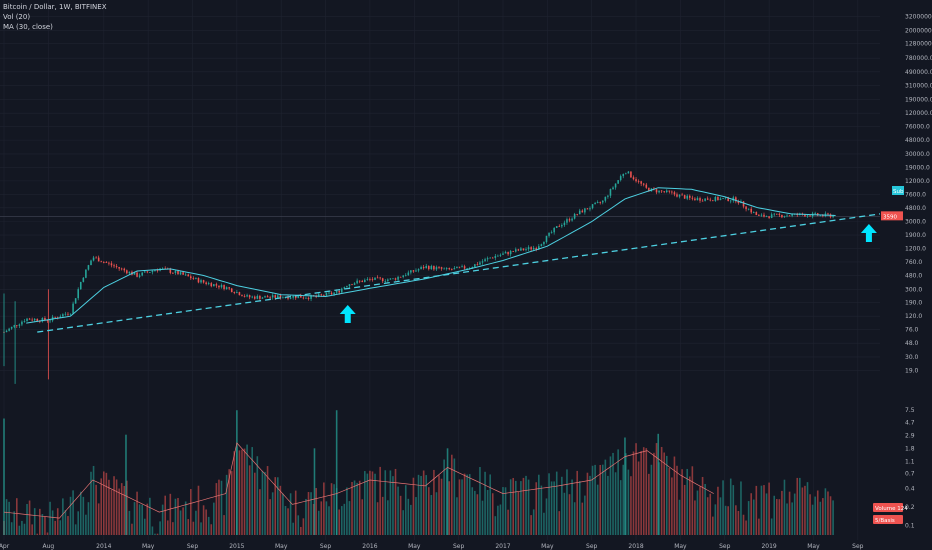 The image size is (932, 550). Describe the element at coordinates (148, 546) in the screenshot. I see `time-tick-label: May` at that location.